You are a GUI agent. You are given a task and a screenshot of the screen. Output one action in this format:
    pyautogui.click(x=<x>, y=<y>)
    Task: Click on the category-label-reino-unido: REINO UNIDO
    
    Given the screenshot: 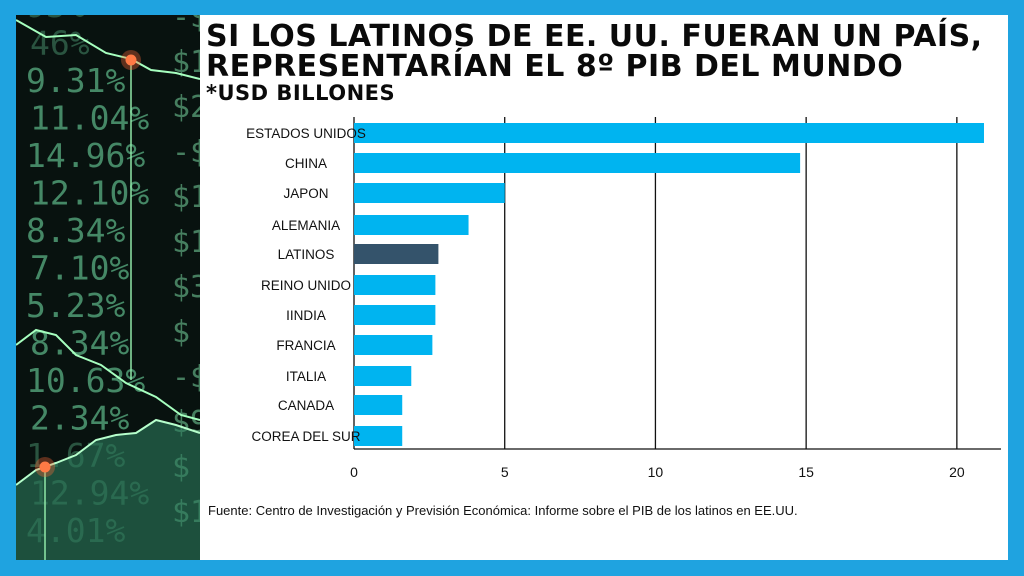 What is the action you would take?
    pyautogui.click(x=306, y=285)
    